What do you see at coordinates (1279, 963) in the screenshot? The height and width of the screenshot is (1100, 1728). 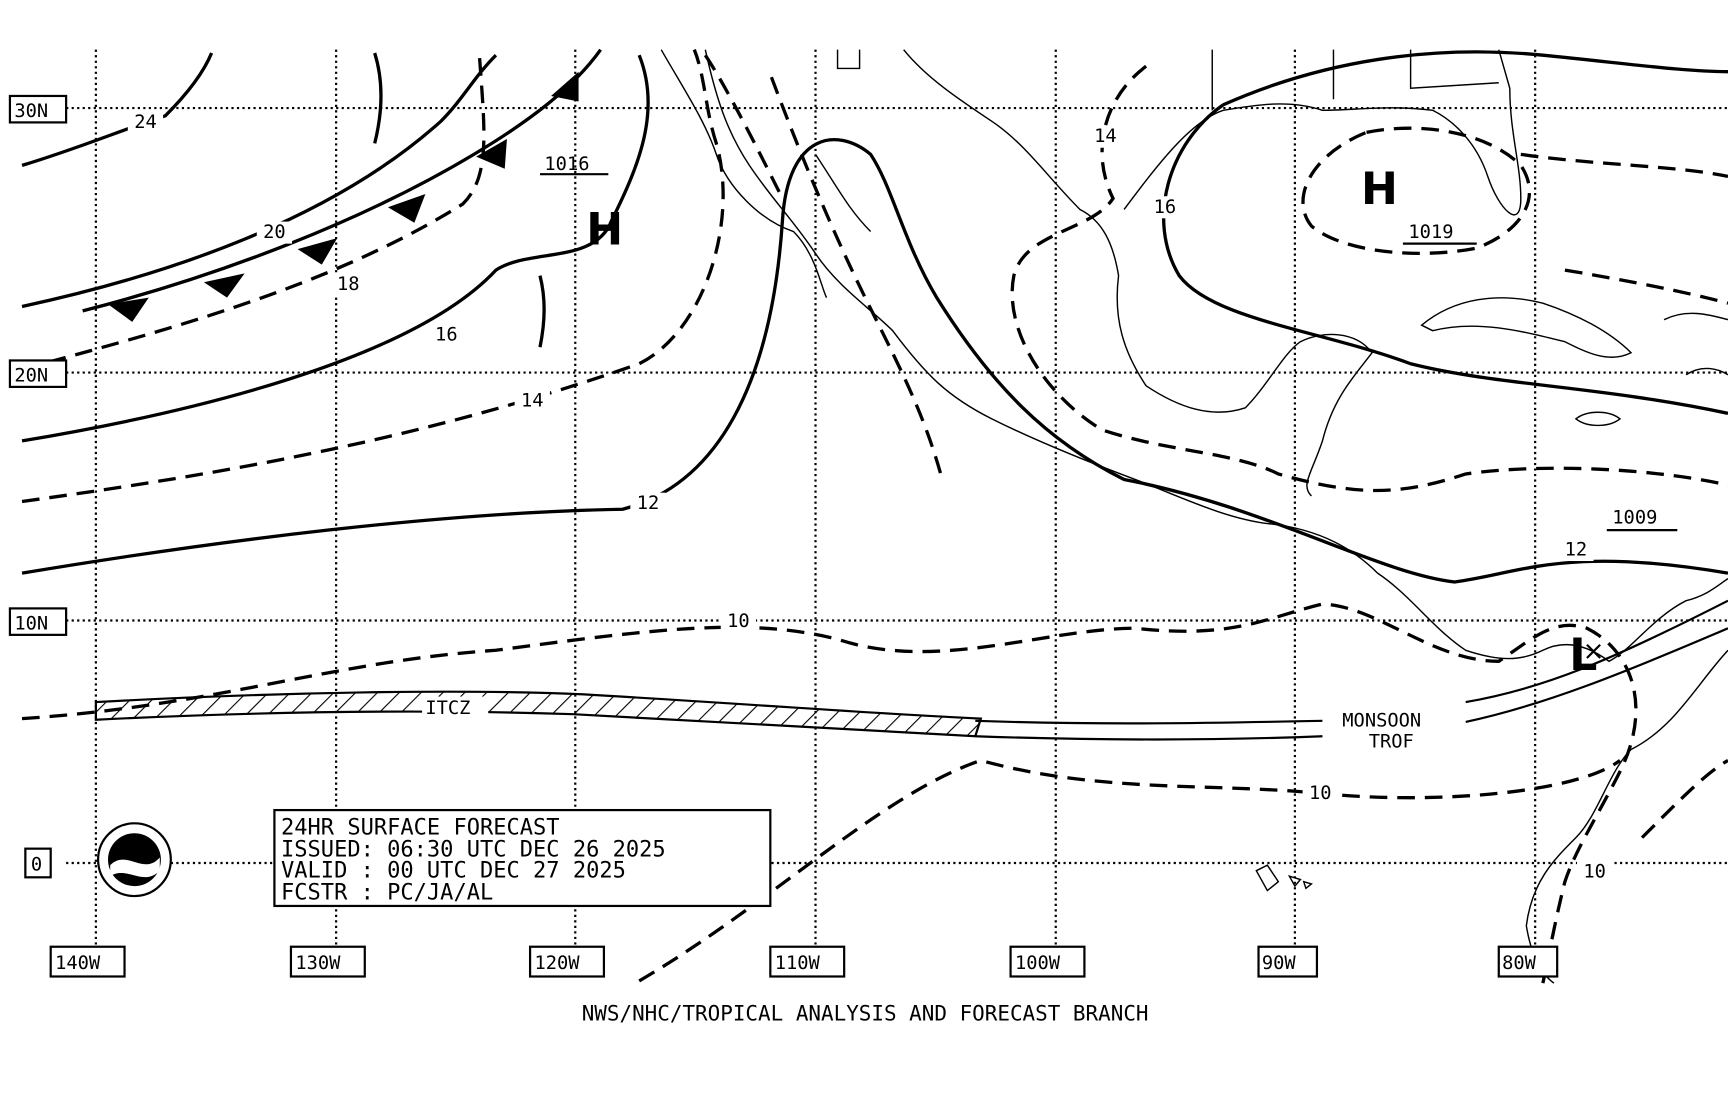 I see `lon-label: 90W` at bounding box center [1279, 963].